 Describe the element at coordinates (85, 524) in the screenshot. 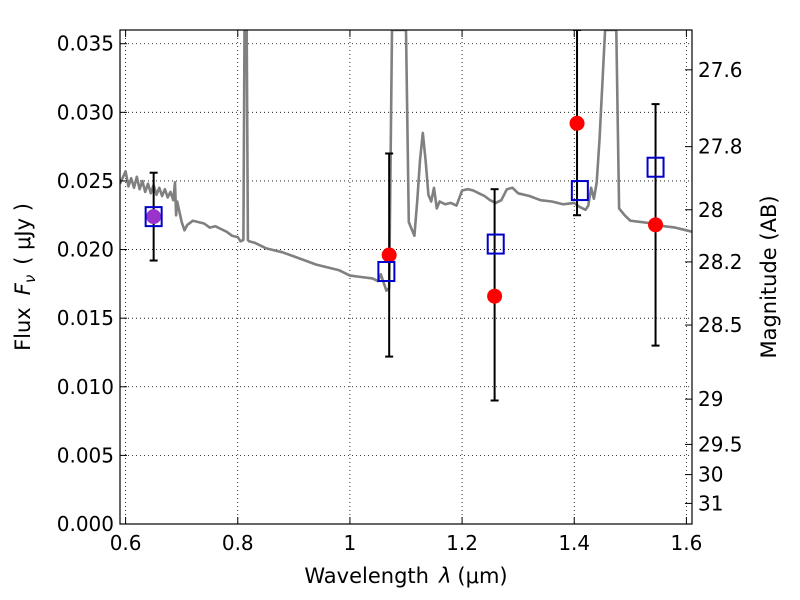

I see `y-tick-label: 0.000` at that location.